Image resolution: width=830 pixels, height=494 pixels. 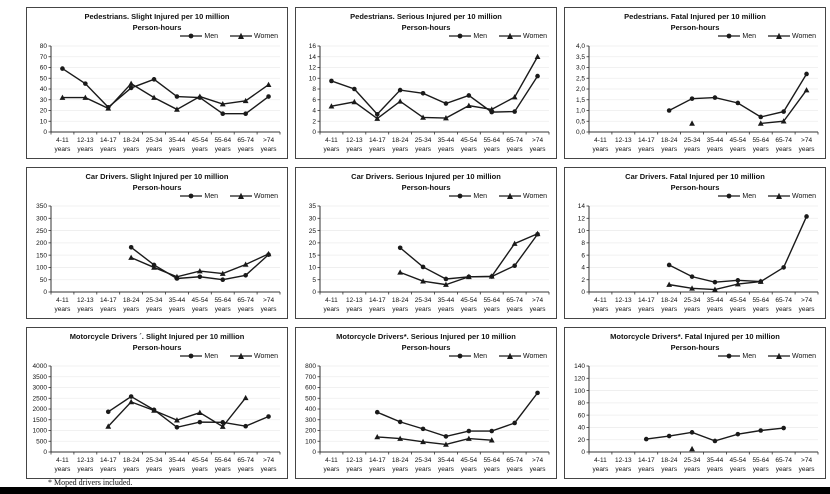 I want to click on svg-text: 600, so click(x=310, y=388).